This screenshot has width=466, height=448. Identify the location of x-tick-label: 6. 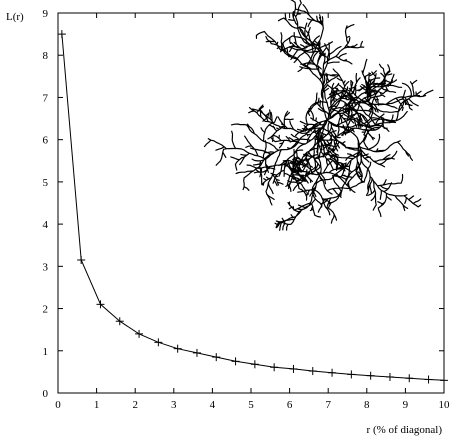
(290, 405).